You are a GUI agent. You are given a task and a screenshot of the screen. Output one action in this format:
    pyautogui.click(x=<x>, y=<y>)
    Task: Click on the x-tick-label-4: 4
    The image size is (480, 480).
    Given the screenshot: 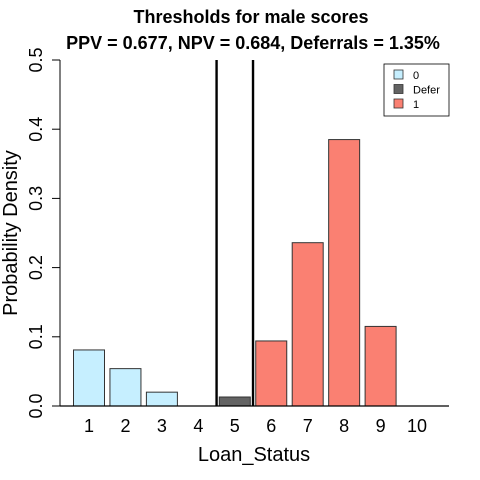 What is the action you would take?
    pyautogui.click(x=198, y=426)
    